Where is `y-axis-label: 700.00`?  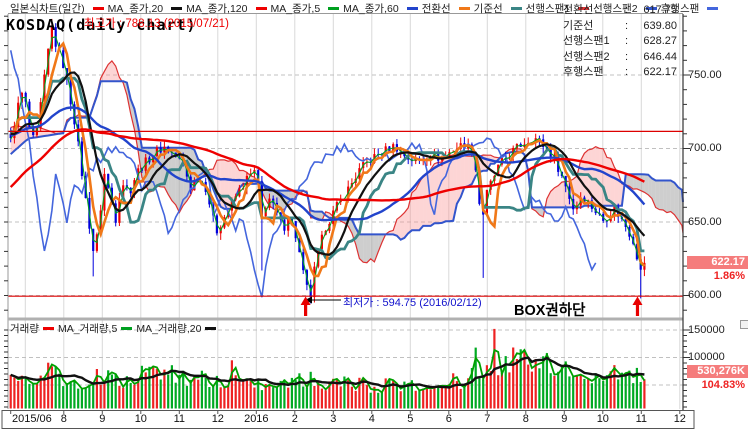 y-axis-label: 700.00 is located at coordinates (705, 148).